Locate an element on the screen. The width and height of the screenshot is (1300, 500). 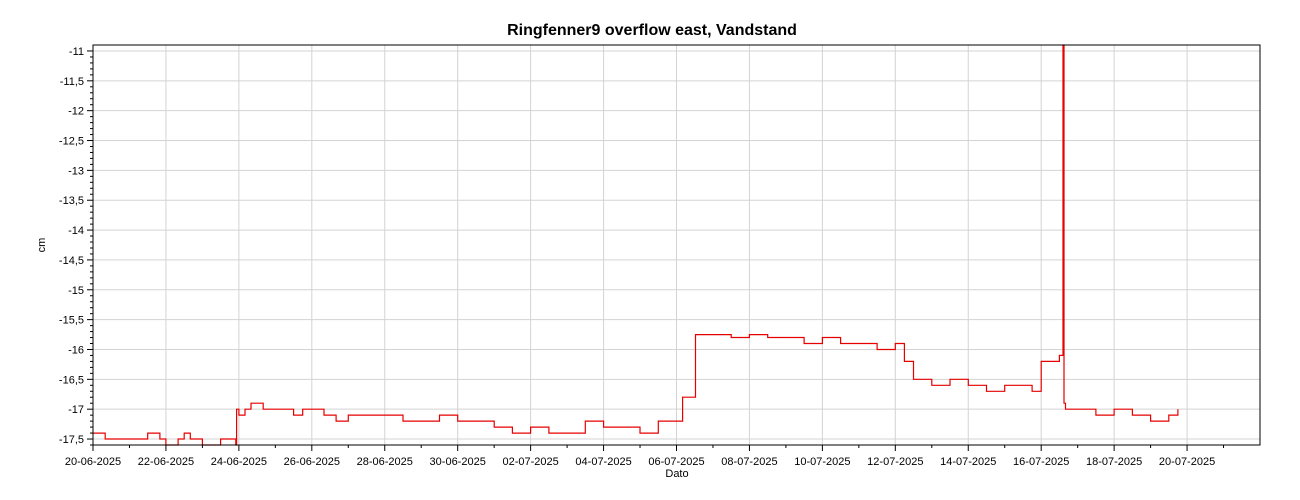
x-tick-label: 12-07-2025 is located at coordinates (895, 462).